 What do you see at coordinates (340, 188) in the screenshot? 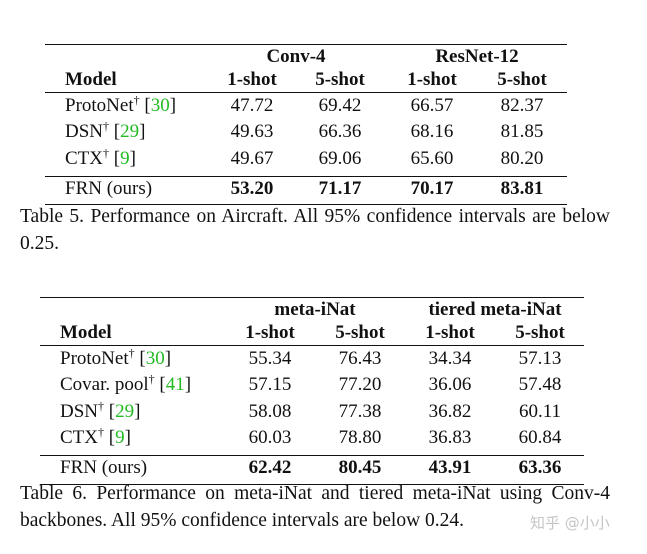
I see `cell-value: 71.17` at bounding box center [340, 188].